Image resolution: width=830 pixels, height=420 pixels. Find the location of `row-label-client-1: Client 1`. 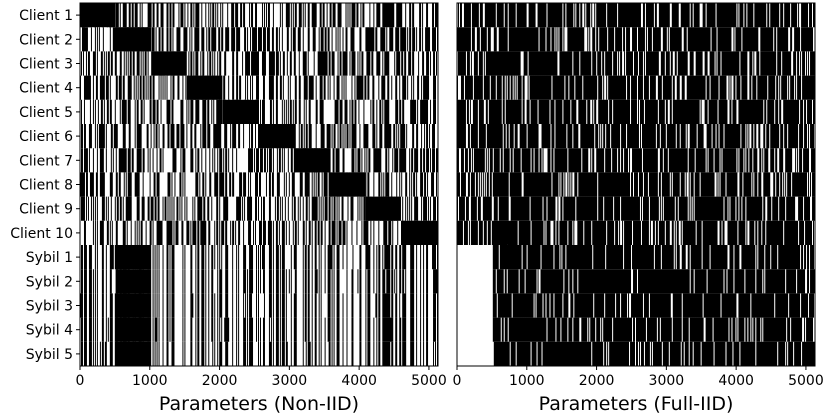

row-label-client-1: Client 1 is located at coordinates (46, 16).